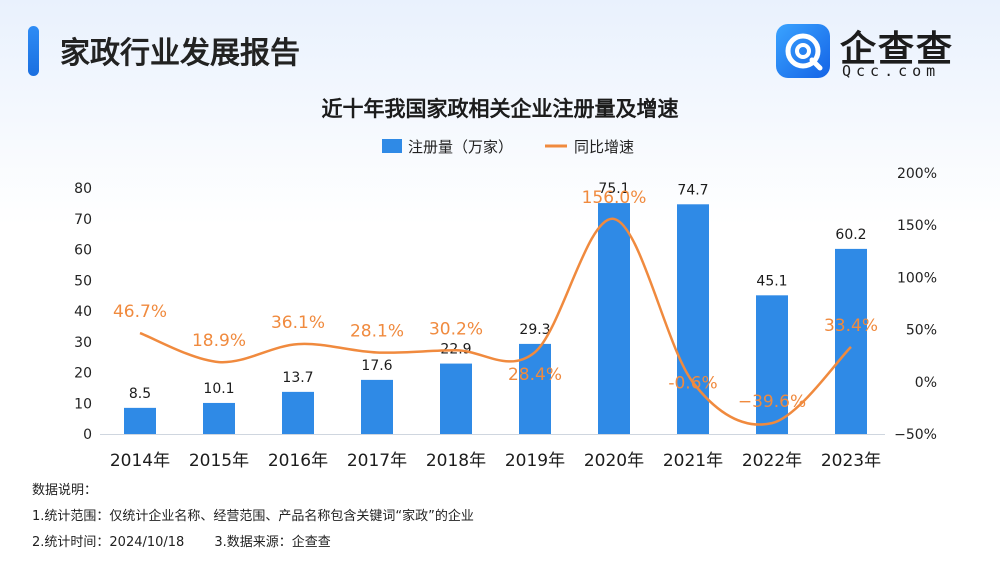  What do you see at coordinates (891, 71) in the screenshot?
I see `logo-subtext: Qcc.com` at bounding box center [891, 71].